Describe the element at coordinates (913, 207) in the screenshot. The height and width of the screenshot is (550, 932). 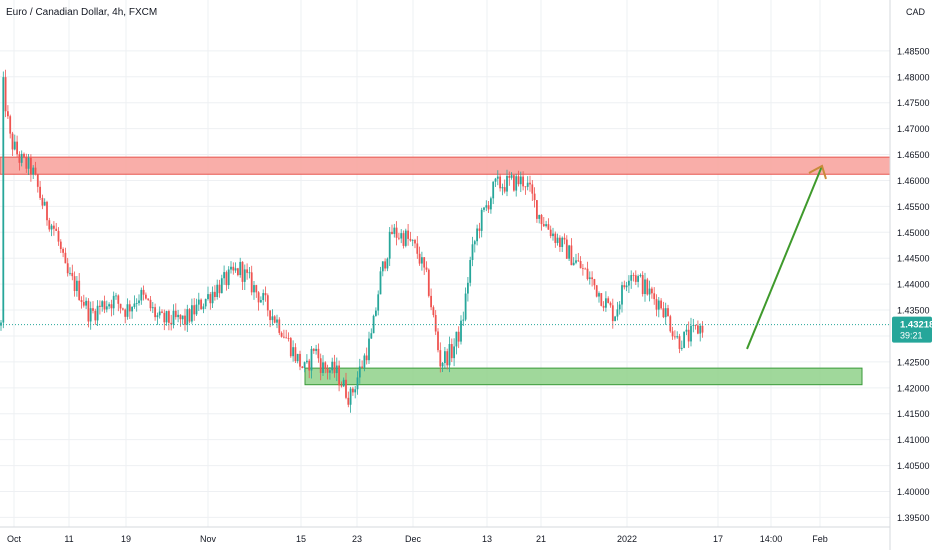
I see `y-tick-label: 1.45500` at that location.